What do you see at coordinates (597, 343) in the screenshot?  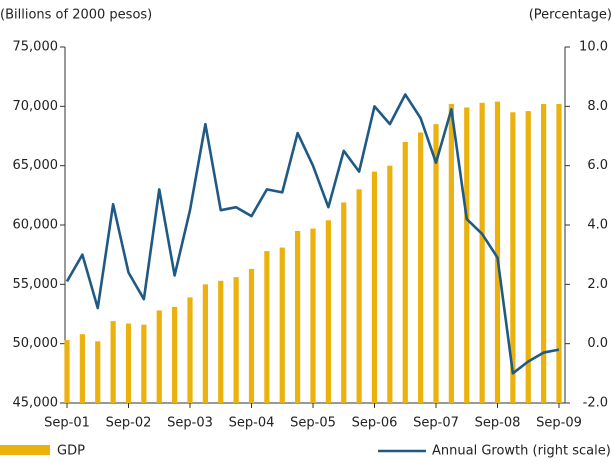 I see `y2-tick-label: 0.0` at bounding box center [597, 343].